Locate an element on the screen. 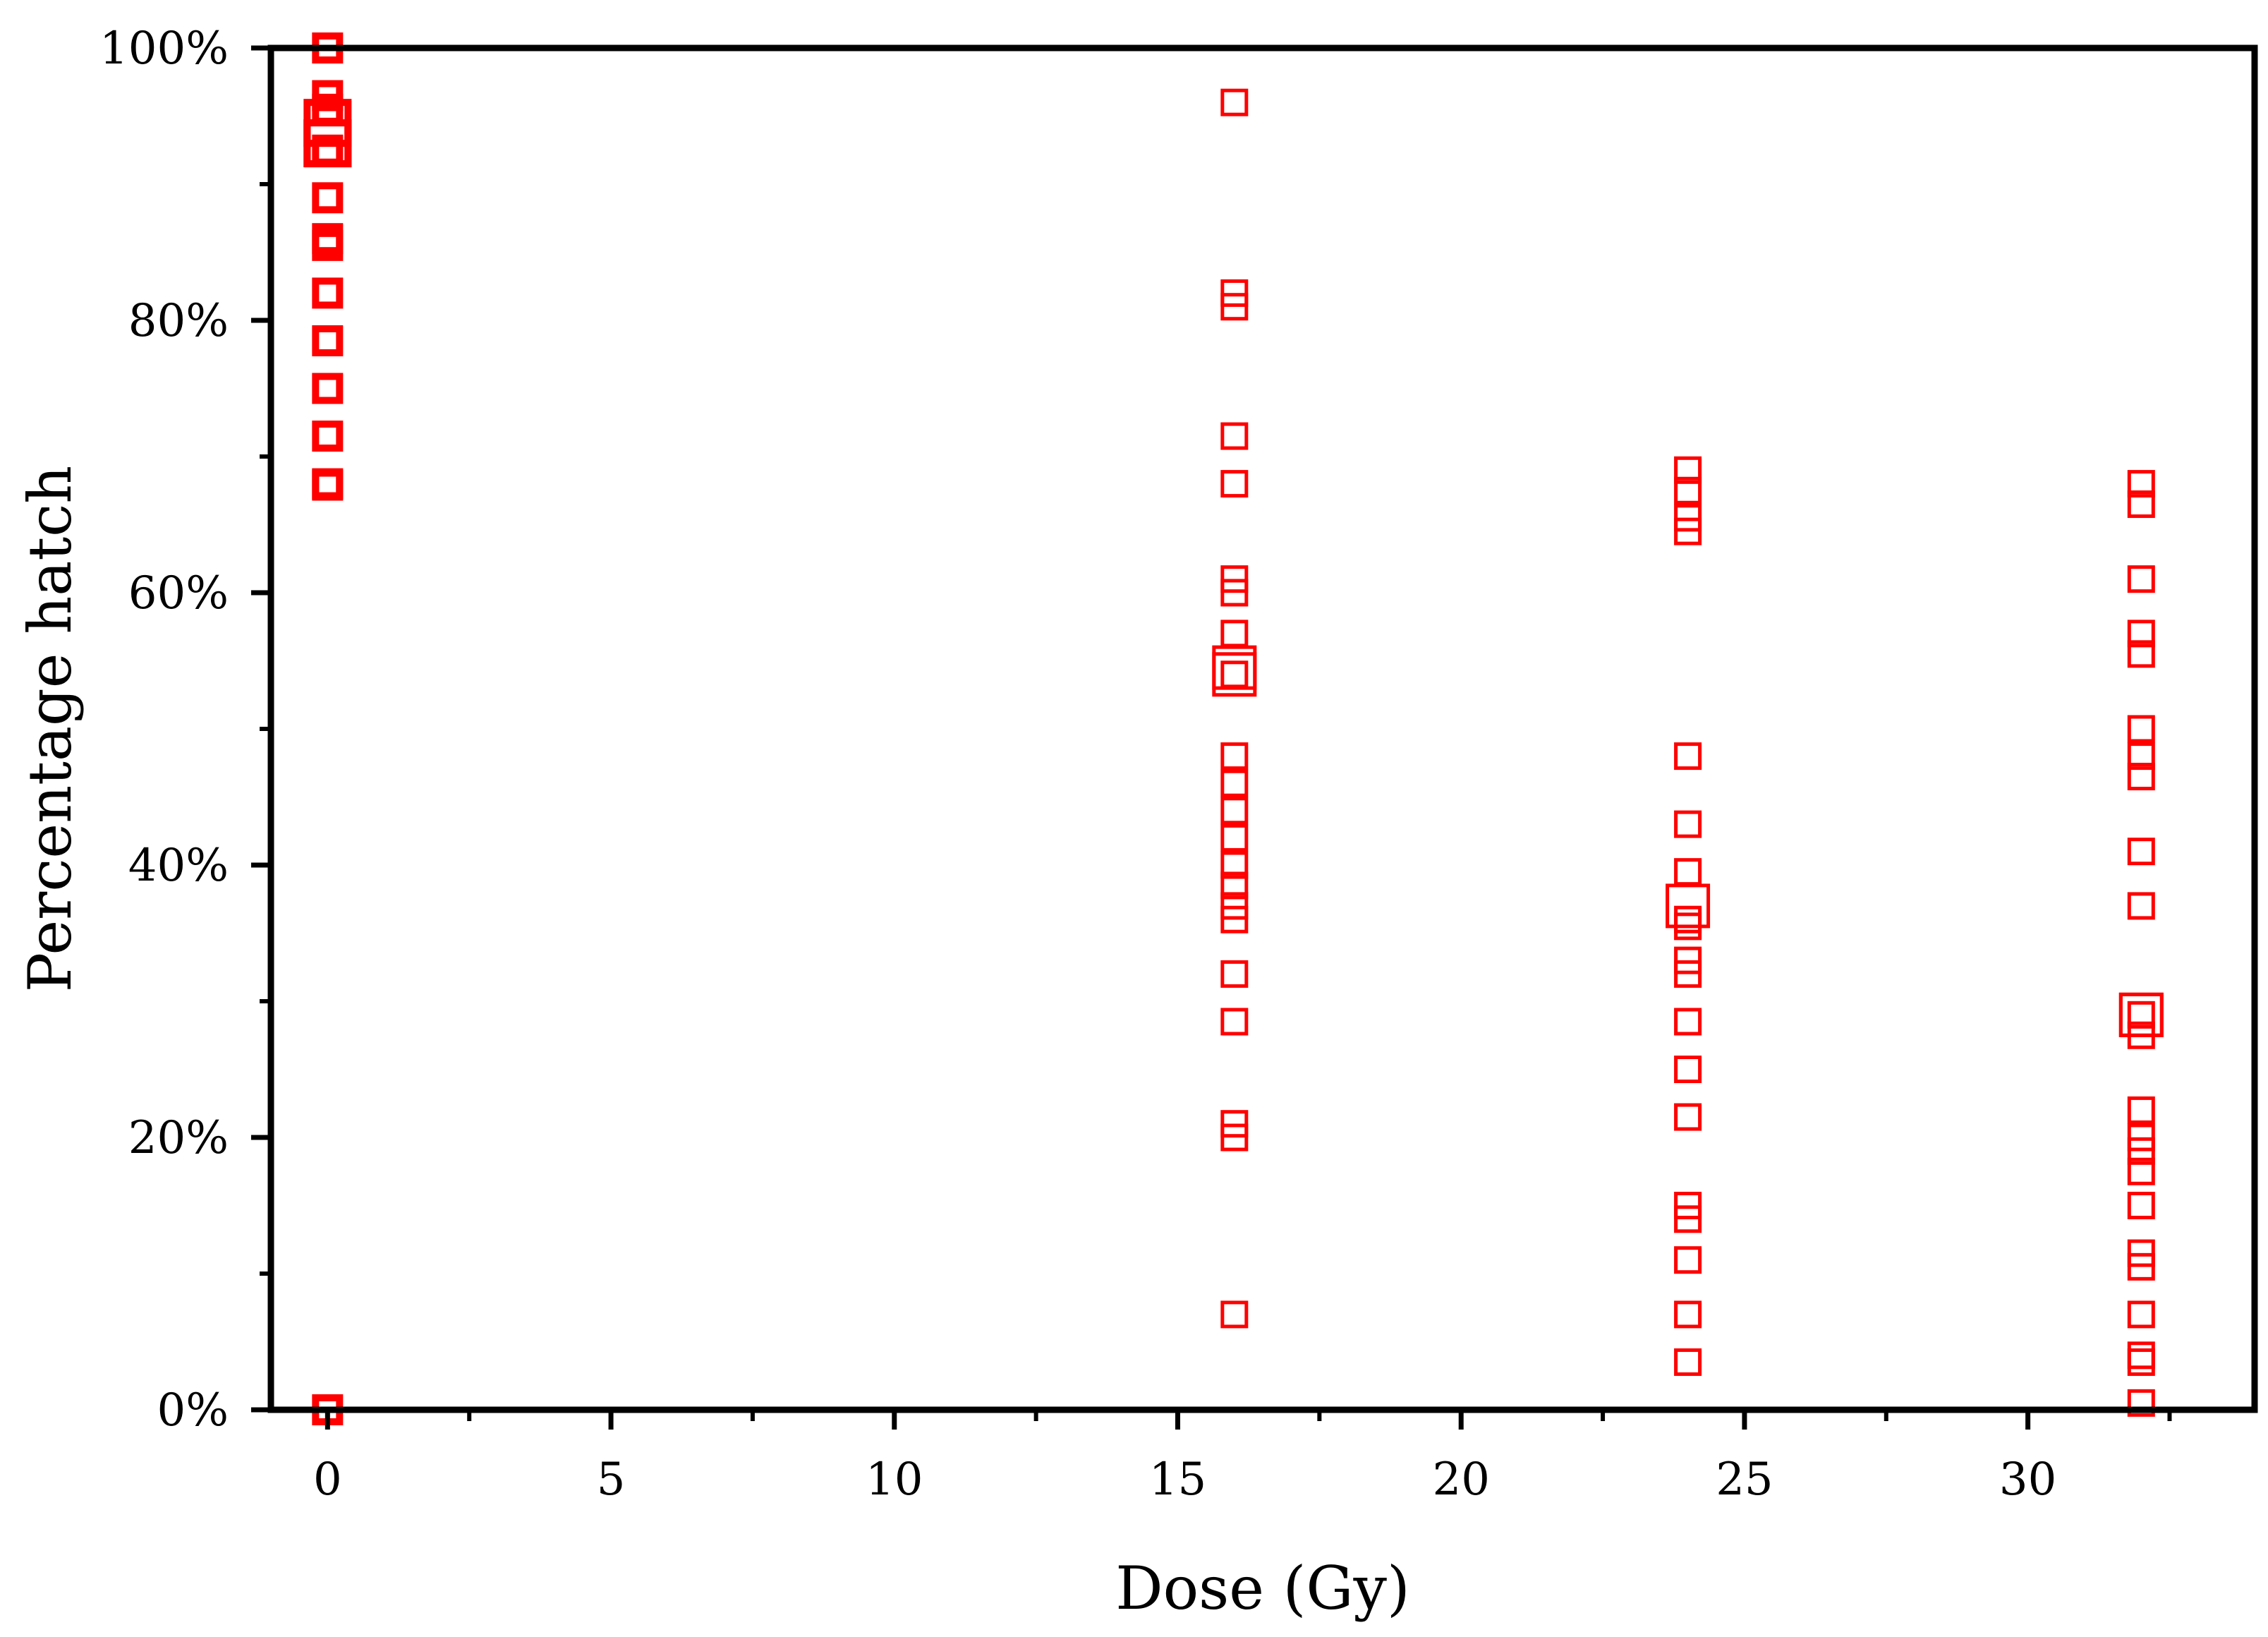 The height and width of the screenshot is (1637, 2268). y-axis-title: Percentage hatch is located at coordinates (50, 730).